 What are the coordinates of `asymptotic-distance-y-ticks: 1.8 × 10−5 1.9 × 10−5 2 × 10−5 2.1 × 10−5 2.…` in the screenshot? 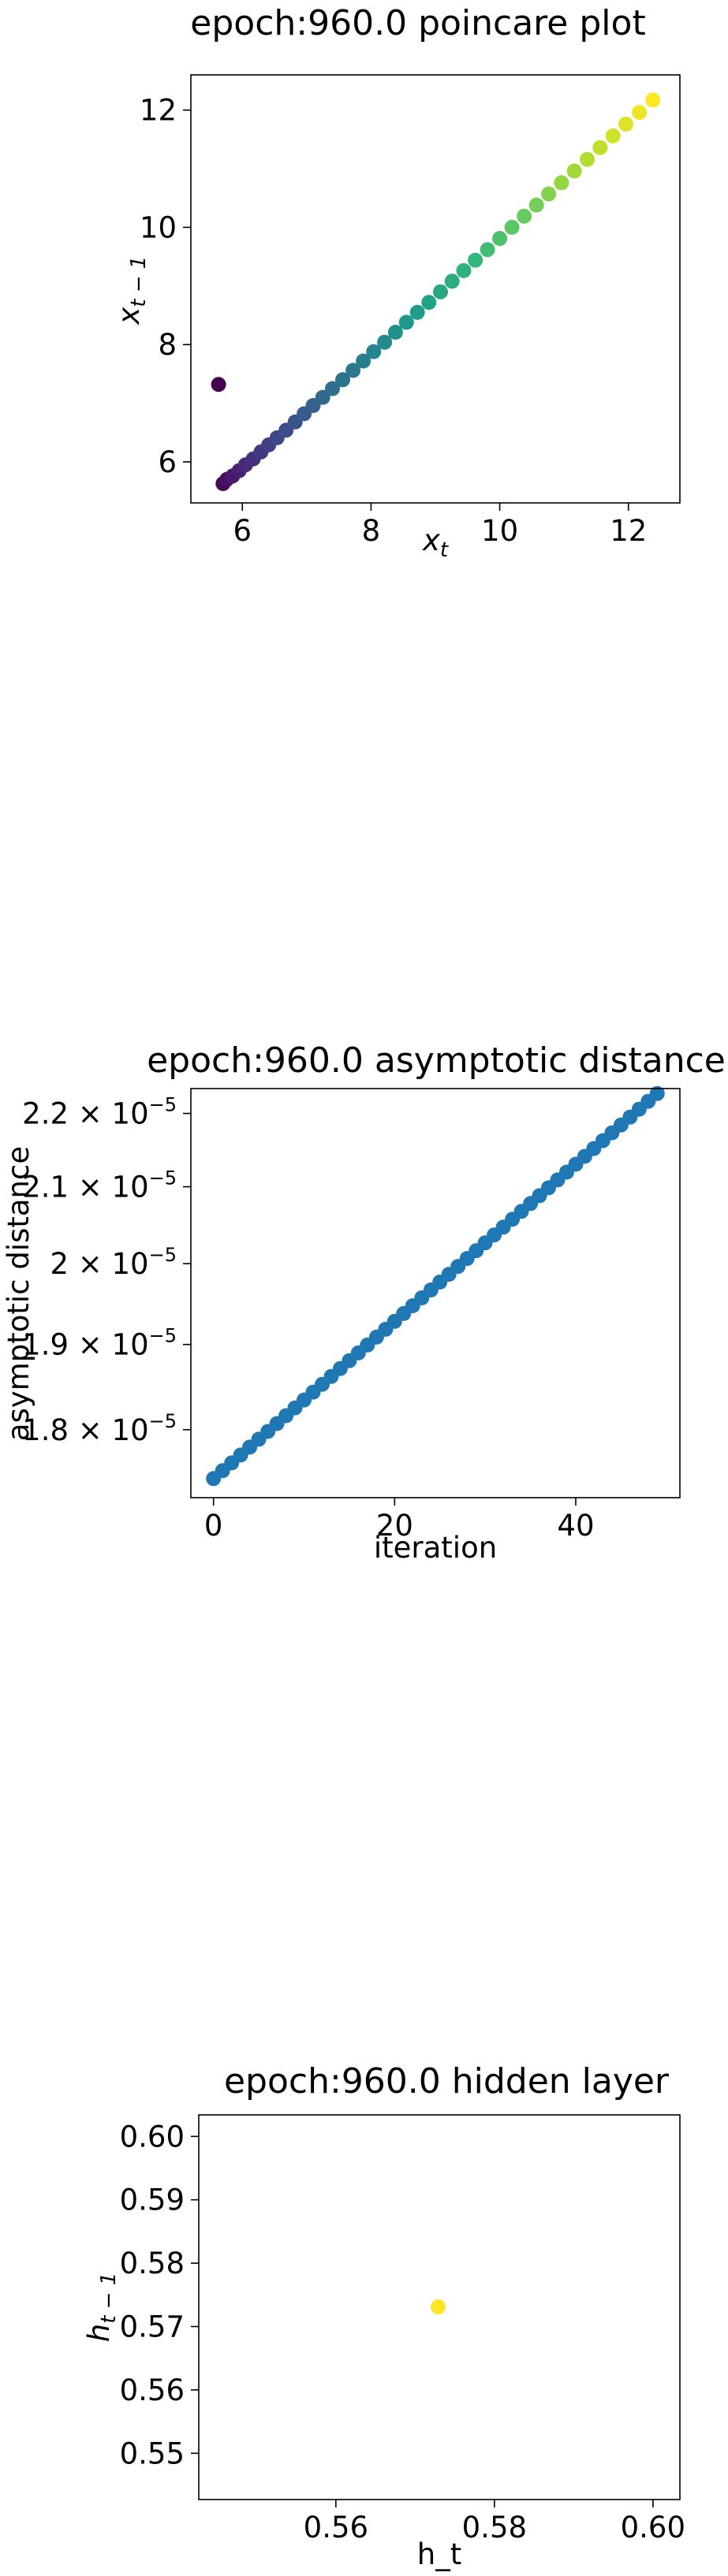 It's located at (106, 1270).